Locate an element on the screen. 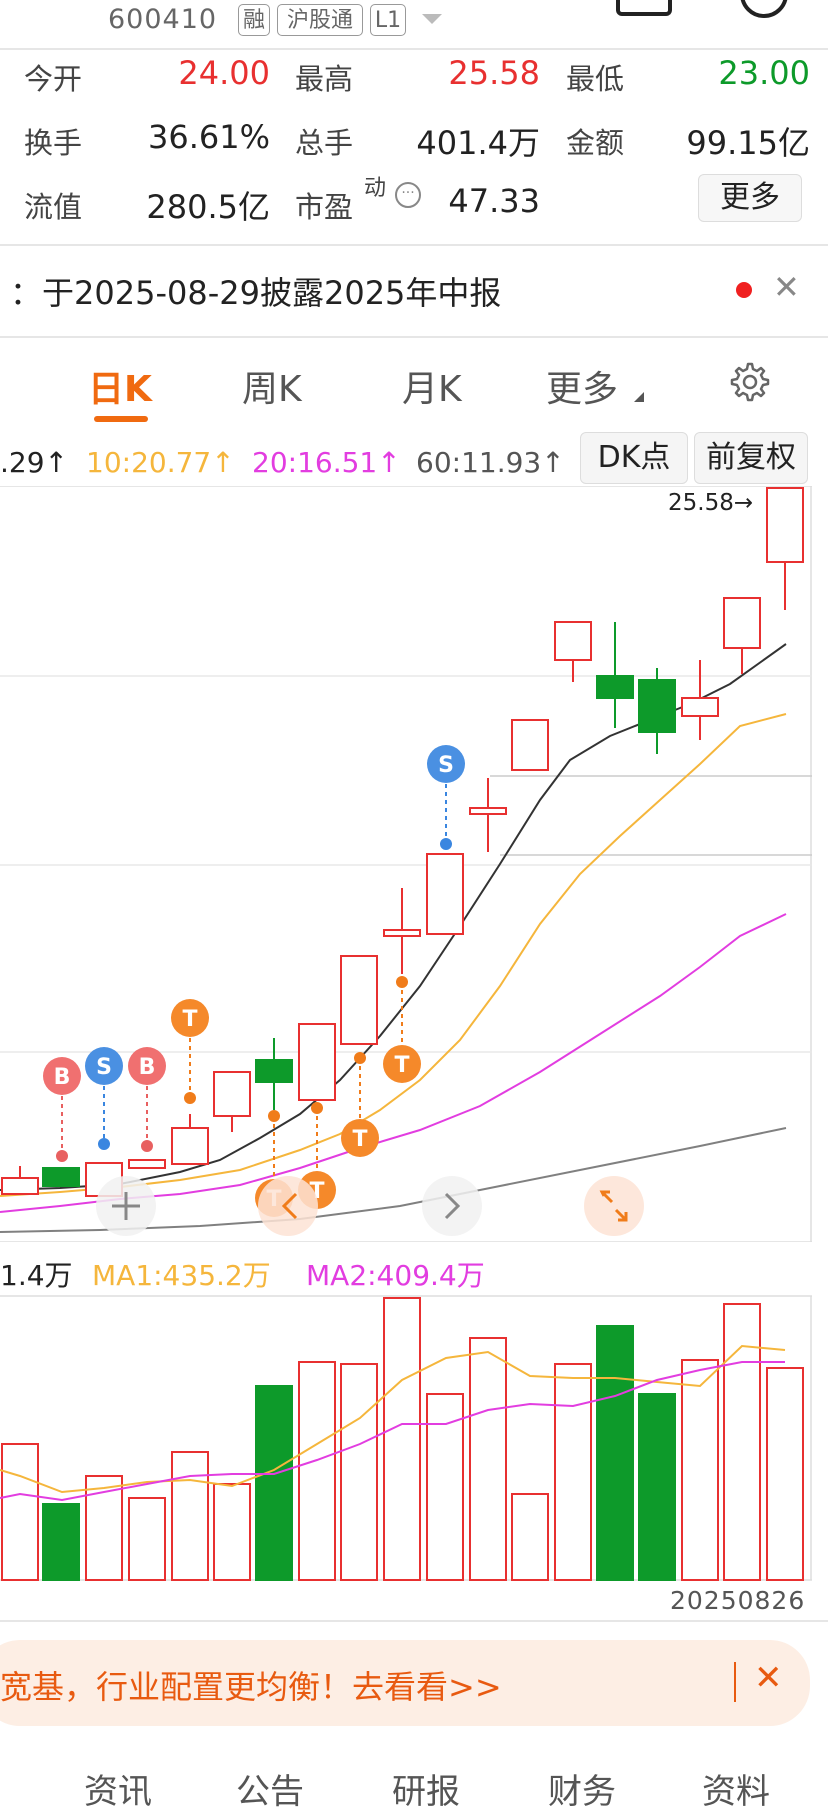  report-notice: ：于2025-08-29披露2025年中报 is located at coordinates (256, 293).